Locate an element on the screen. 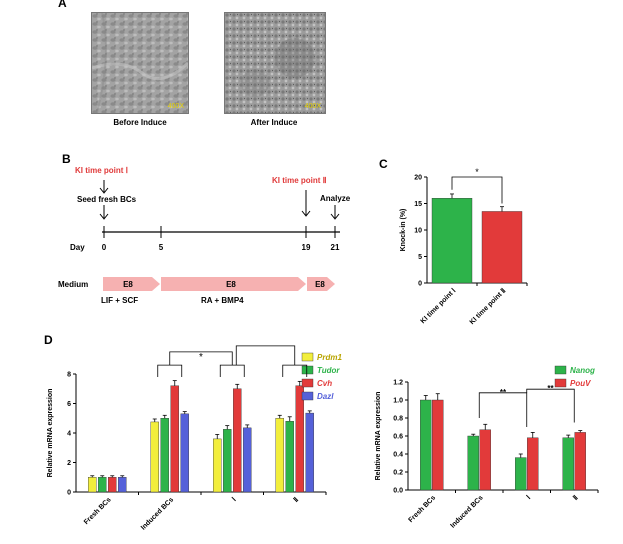  x-tick-label: KI time point Ⅰ is located at coordinates (438, 306).